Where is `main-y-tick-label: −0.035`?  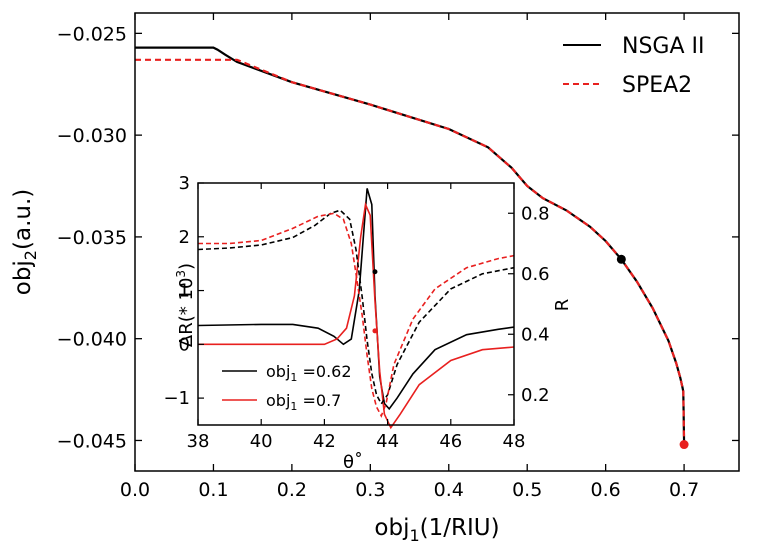 main-y-tick-label: −0.035 is located at coordinates (92, 238).